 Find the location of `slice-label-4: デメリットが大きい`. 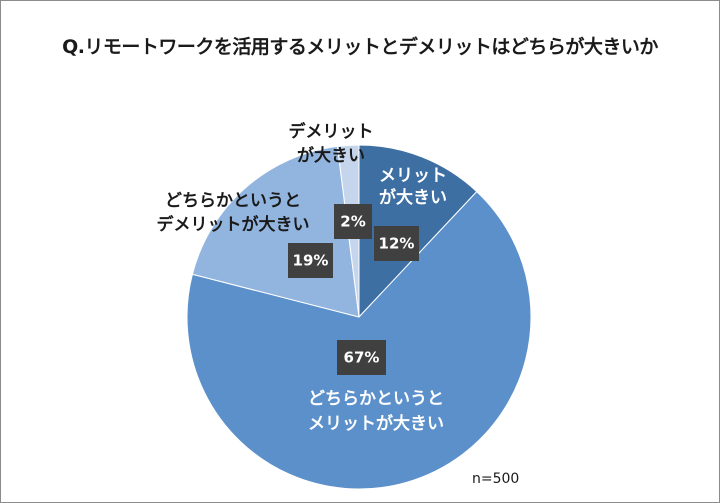

slice-label-4: デメリットが大きい is located at coordinates (331, 143).